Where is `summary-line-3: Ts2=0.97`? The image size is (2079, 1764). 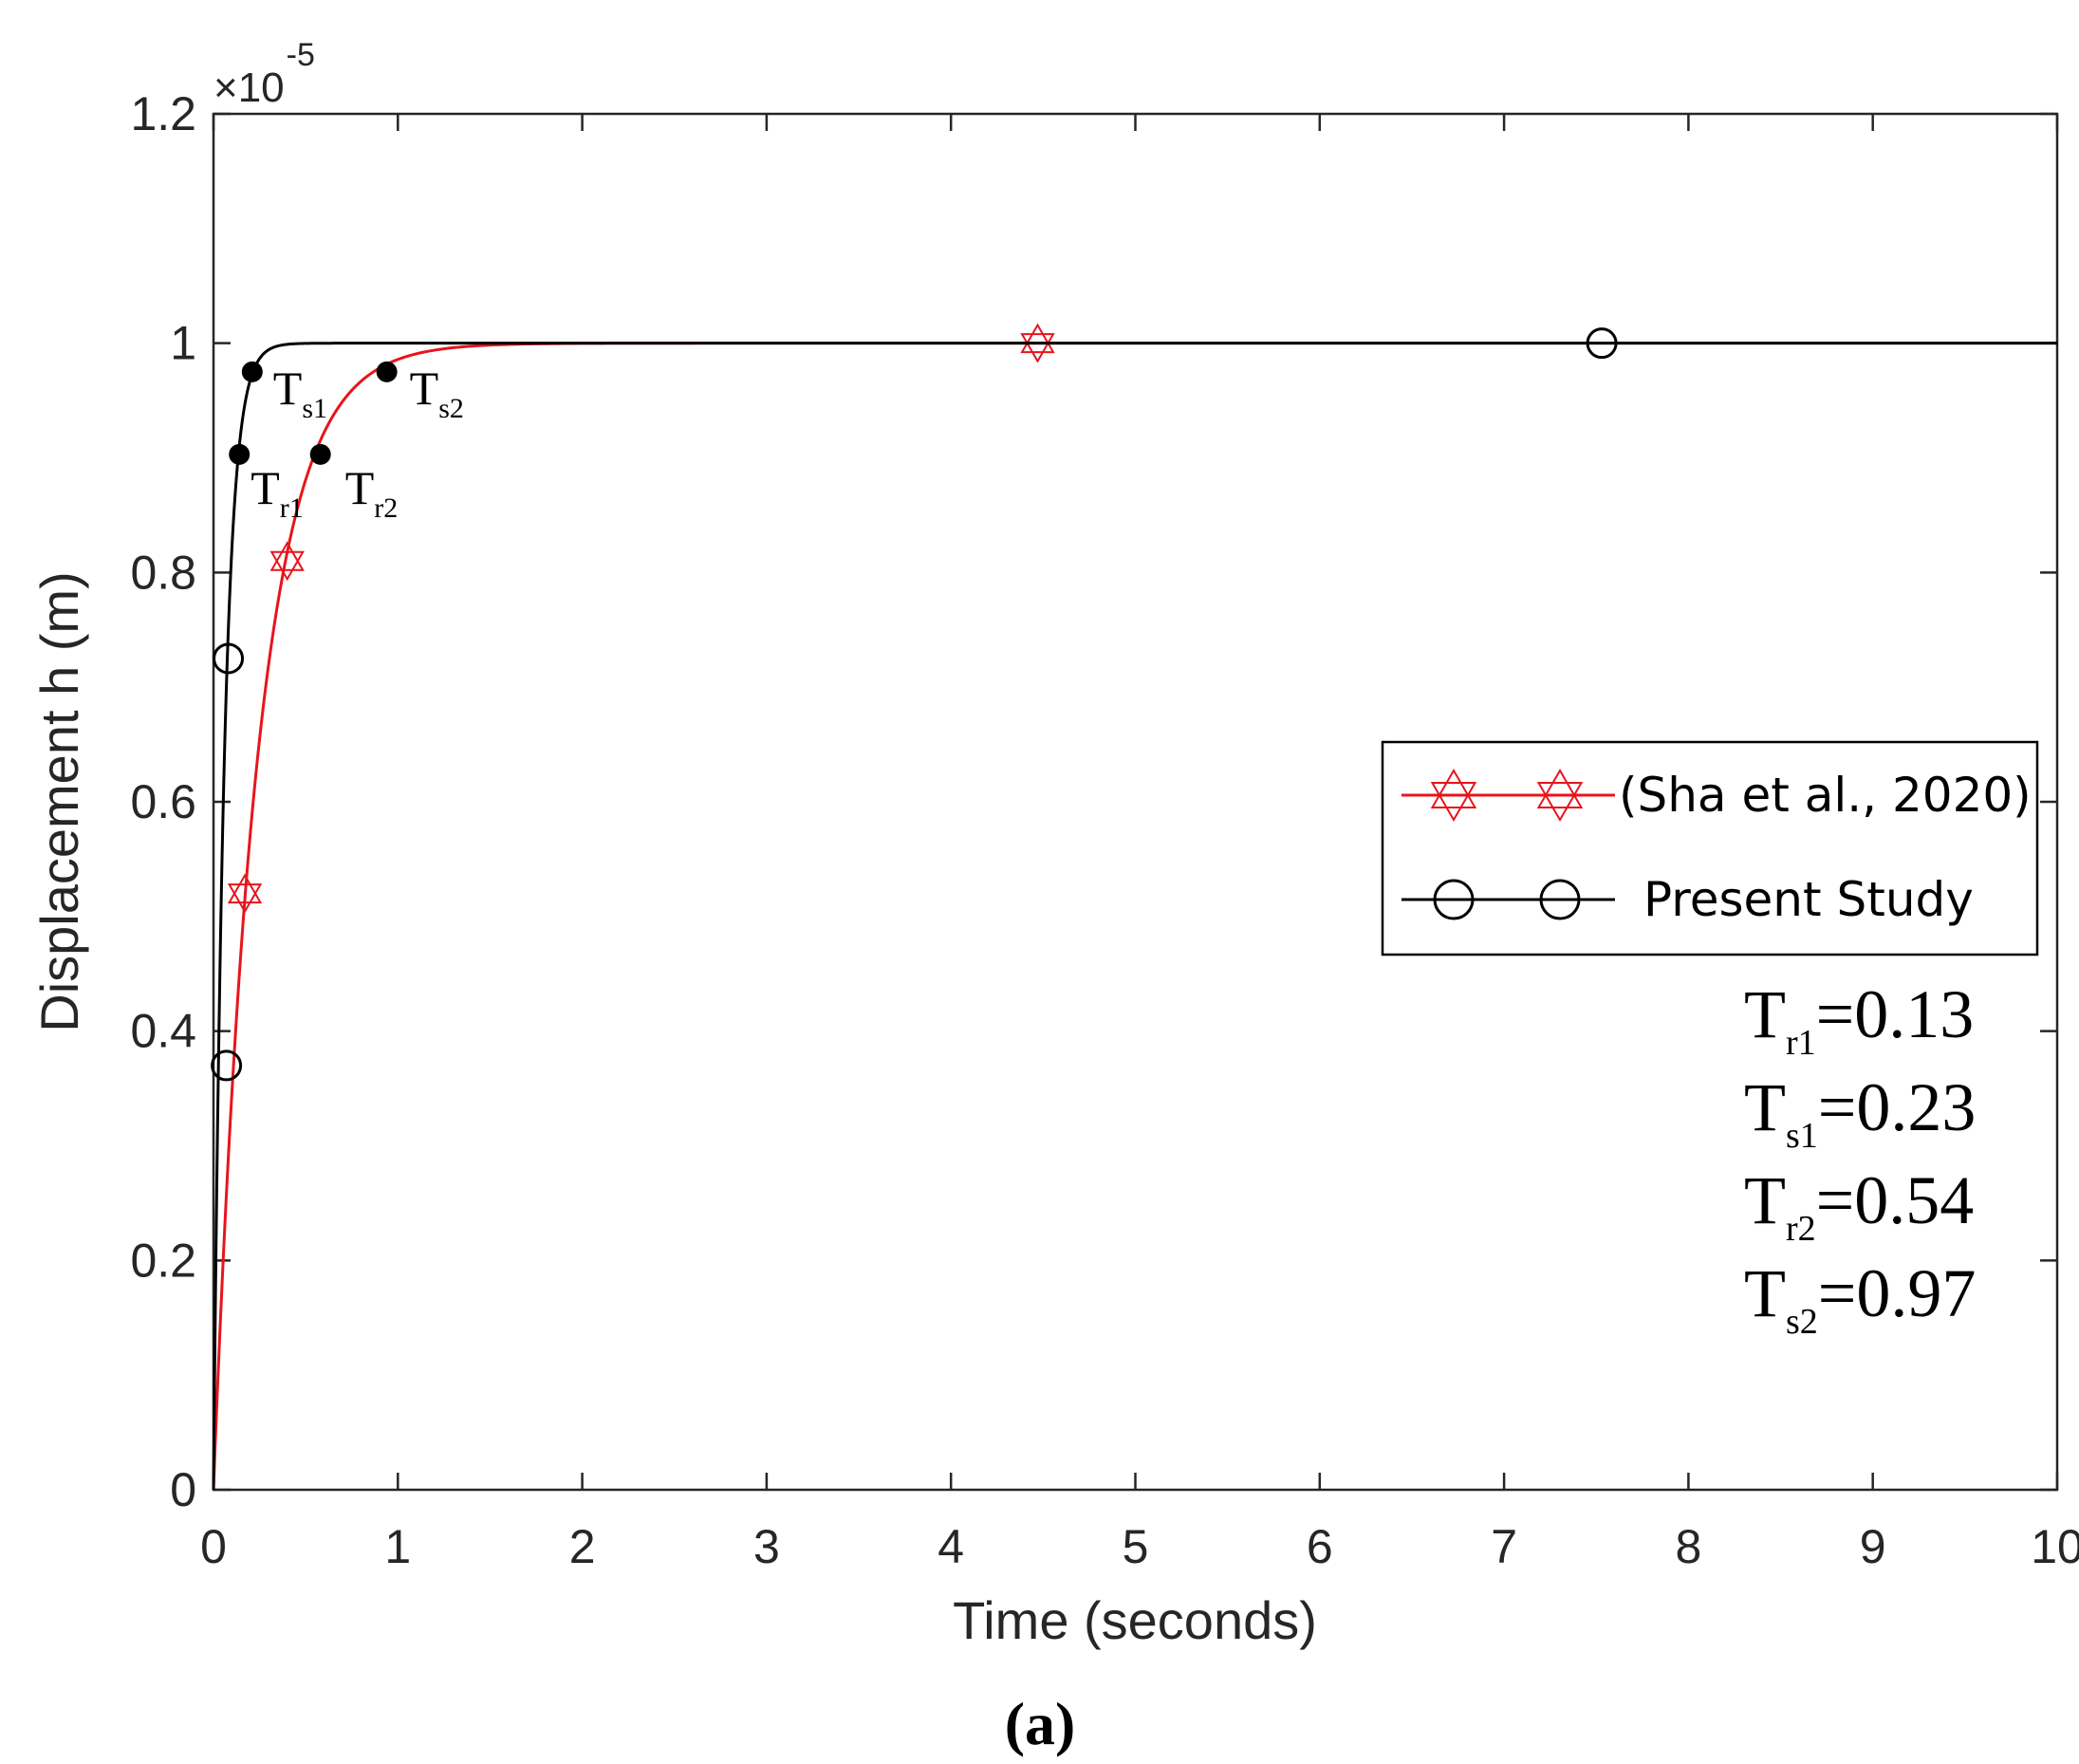 summary-line-3: Ts2=0.97 is located at coordinates (1860, 1298).